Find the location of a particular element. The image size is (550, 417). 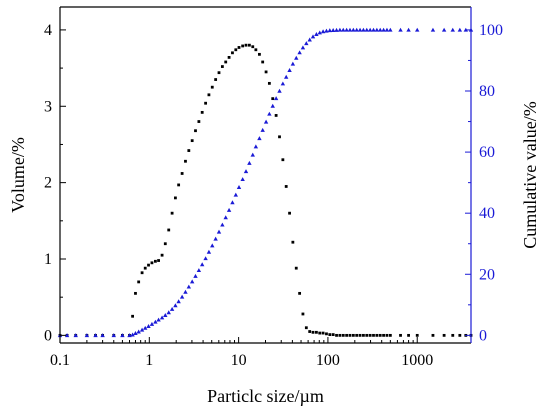

right-y-tick-label: 20 is located at coordinates (487, 274).